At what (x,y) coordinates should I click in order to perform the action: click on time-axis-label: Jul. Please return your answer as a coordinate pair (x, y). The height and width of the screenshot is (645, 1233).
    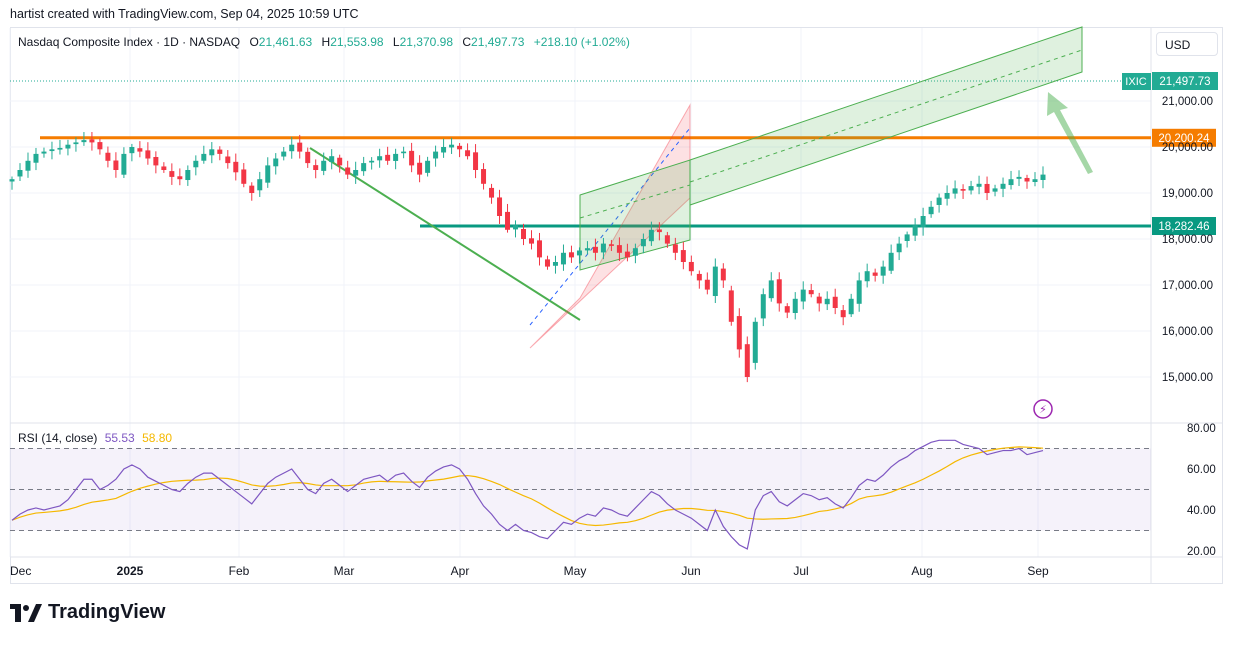
    Looking at the image, I should click on (800, 571).